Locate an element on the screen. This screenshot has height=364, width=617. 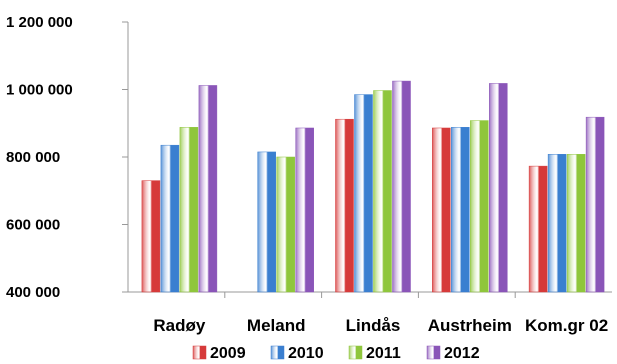
x-tick-label: Meland is located at coordinates (276, 325).